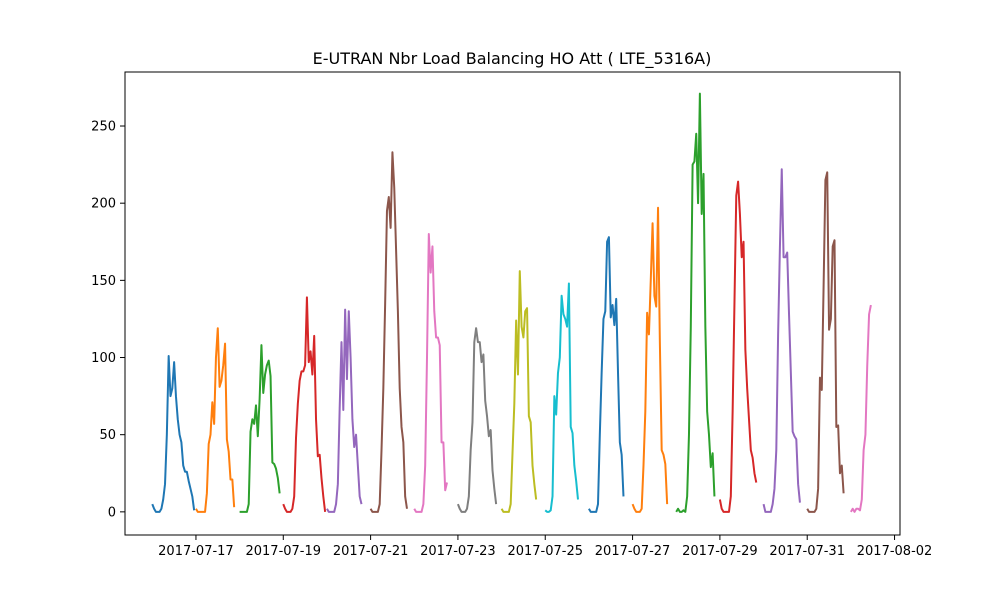 This screenshot has width=1000, height=605. I want to click on x-tick-label: 2017-07-23, so click(458, 551).